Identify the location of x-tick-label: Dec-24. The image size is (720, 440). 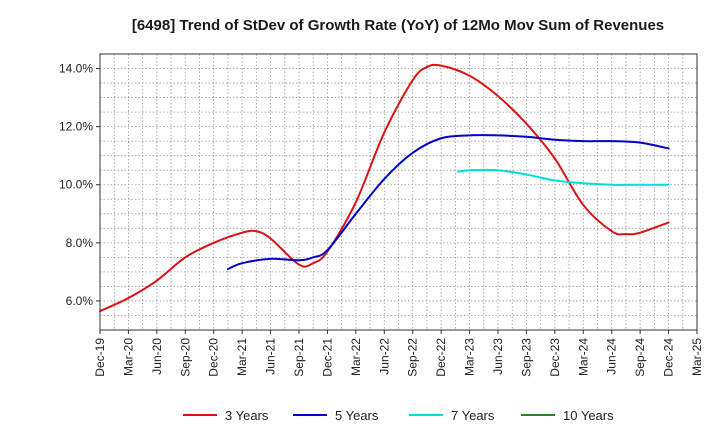
(669, 357).